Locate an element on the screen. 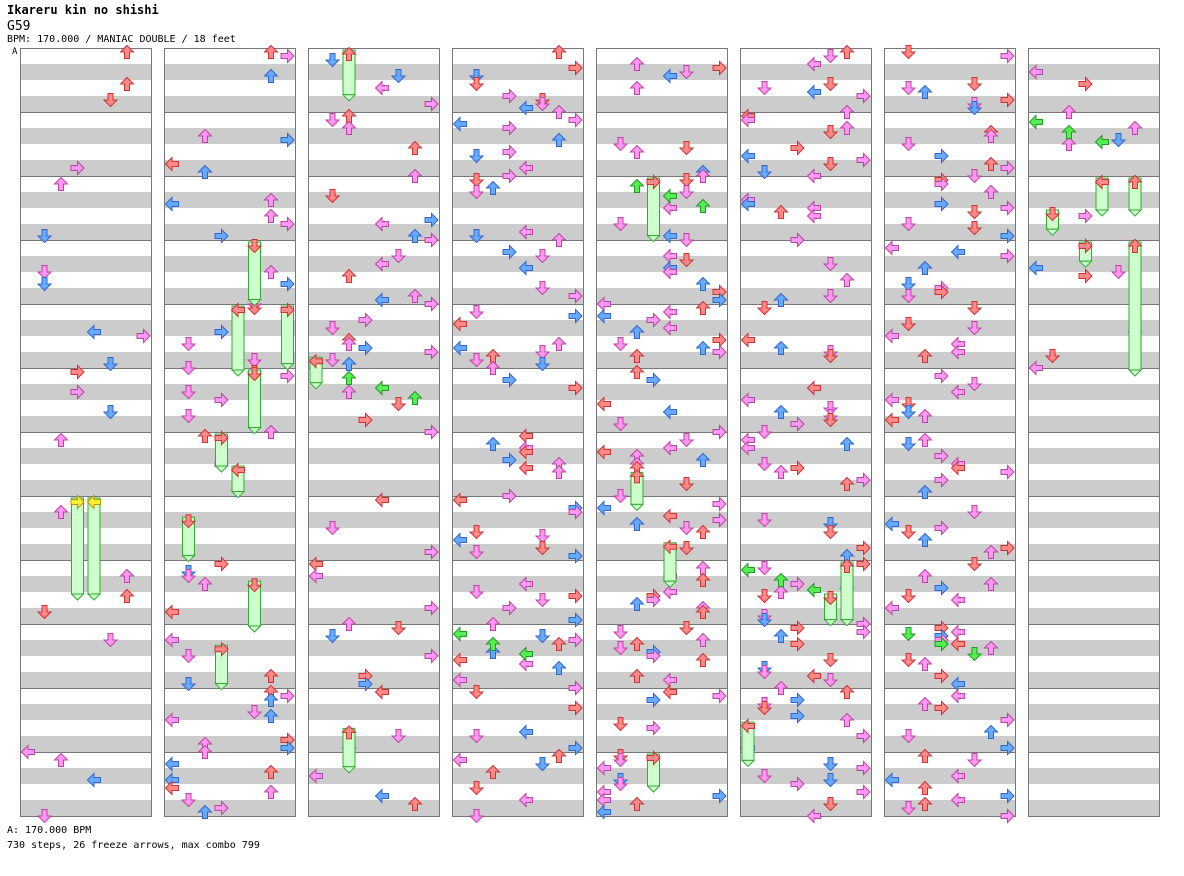 The image size is (1184, 876). measure-box is located at coordinates (1094, 784).